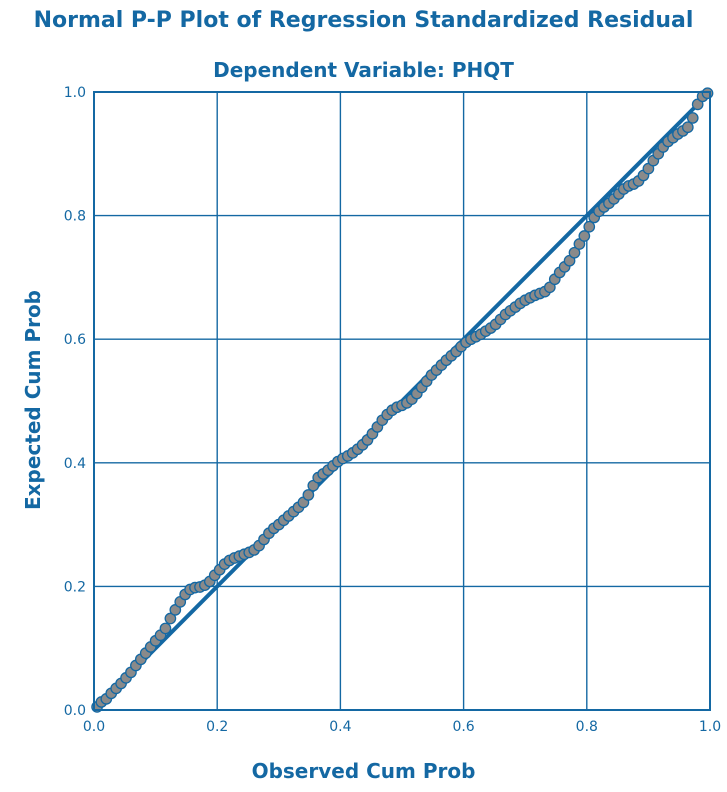  What do you see at coordinates (75, 711) in the screenshot?
I see `y-tick-label: 0.0` at bounding box center [75, 711].